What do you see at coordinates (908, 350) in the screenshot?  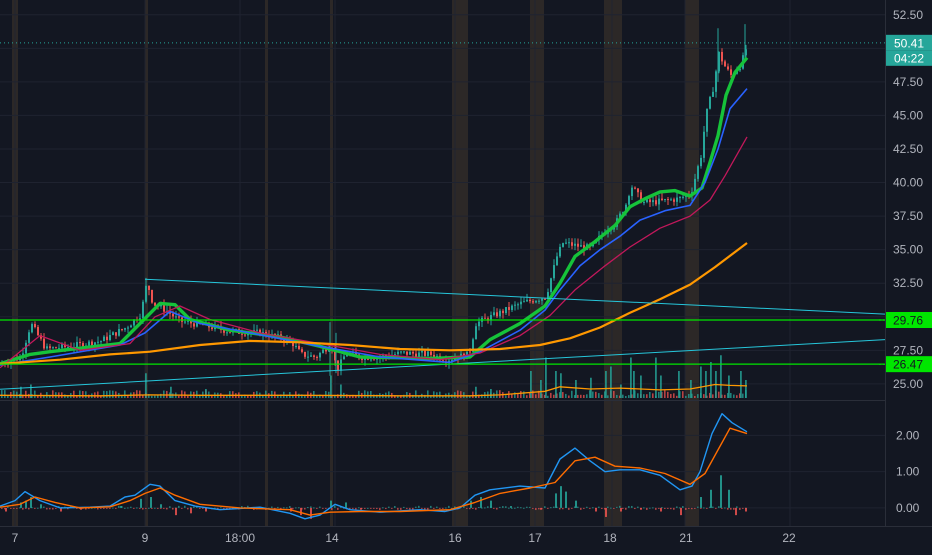 I see `price-axis-tick-label: 27.50` at bounding box center [908, 350].